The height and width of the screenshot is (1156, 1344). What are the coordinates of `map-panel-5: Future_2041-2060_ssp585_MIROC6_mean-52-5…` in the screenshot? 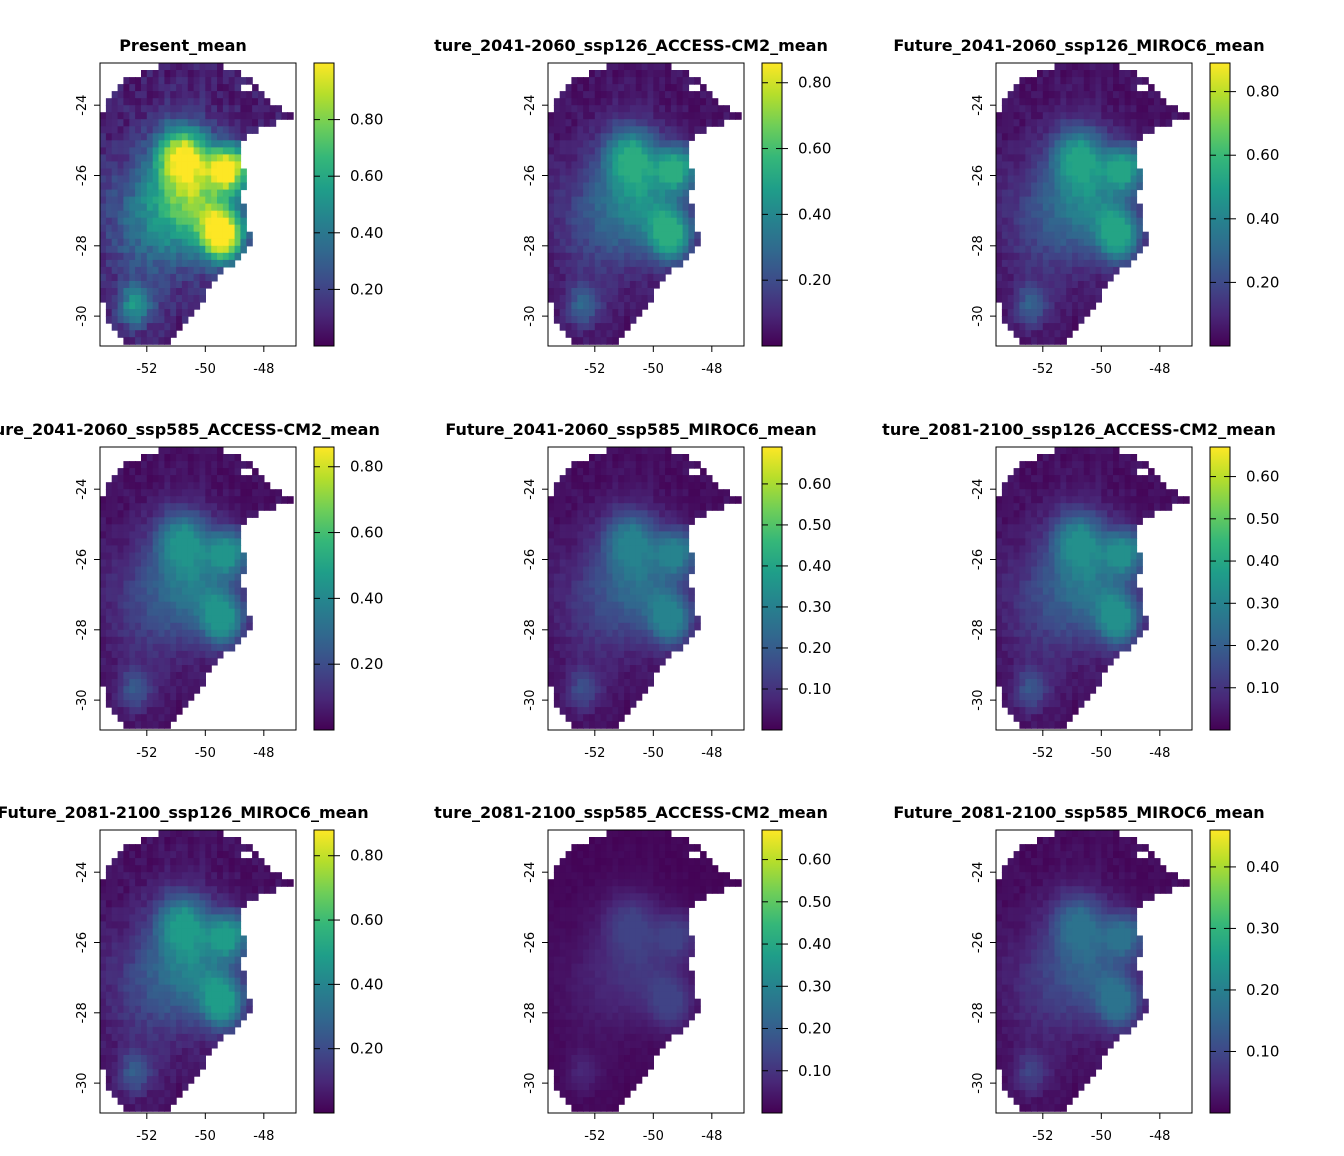 It's located at (638, 590).